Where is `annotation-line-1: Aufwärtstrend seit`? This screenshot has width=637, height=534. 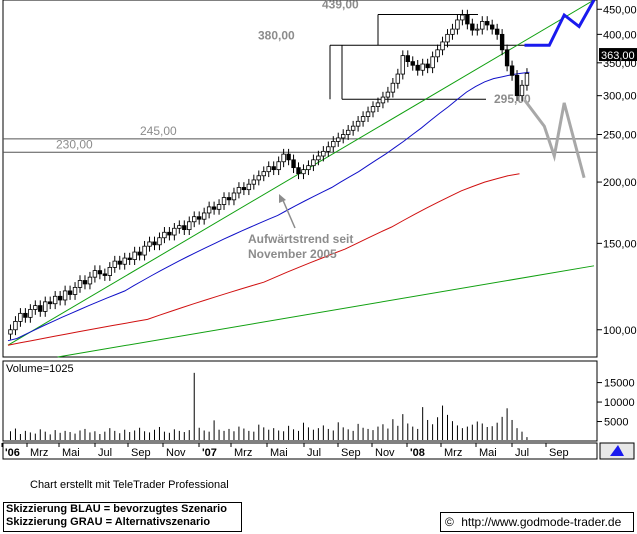
annotation-line-1: Aufwärtstrend seit is located at coordinates (300, 239).